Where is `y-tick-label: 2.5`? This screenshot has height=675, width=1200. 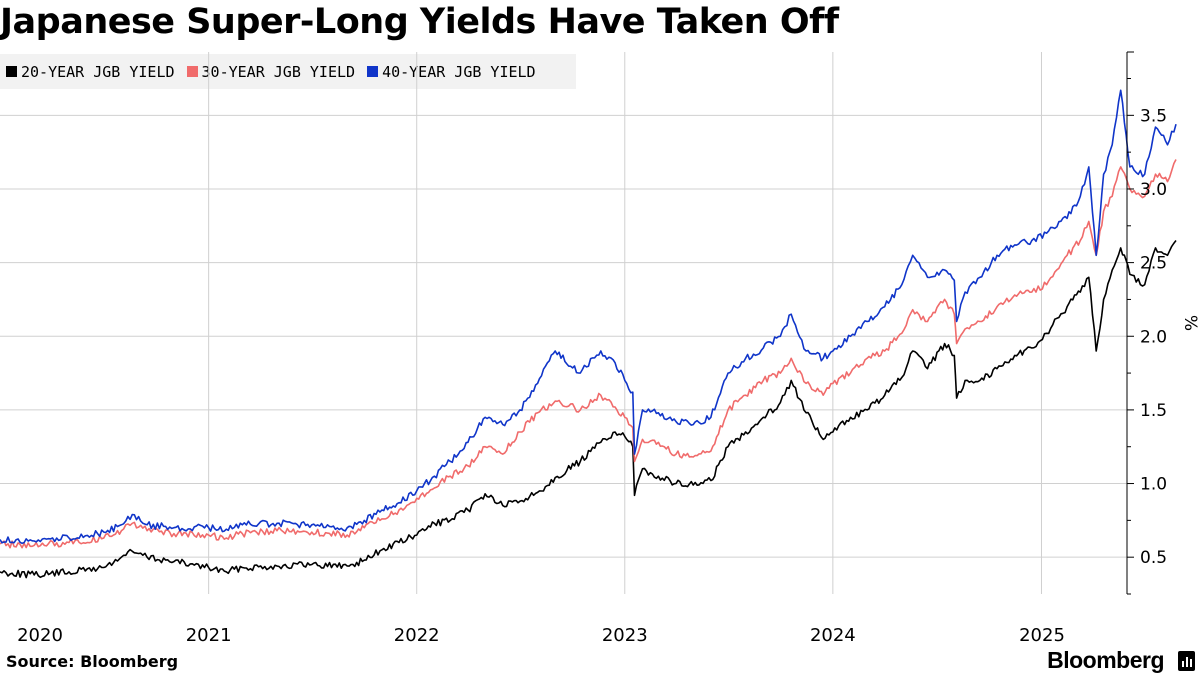 y-tick-label: 2.5 is located at coordinates (1153, 264).